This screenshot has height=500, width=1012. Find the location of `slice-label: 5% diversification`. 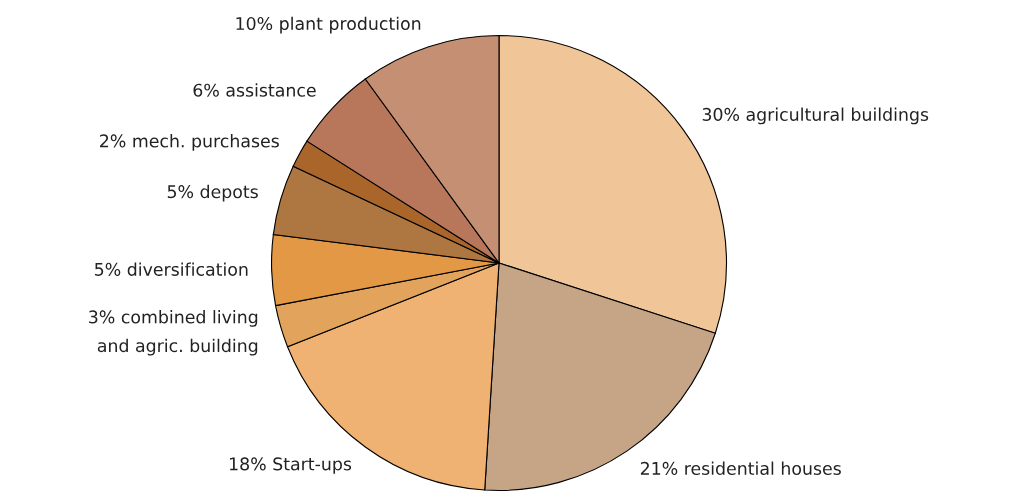

slice-label: 5% diversification is located at coordinates (171, 269).